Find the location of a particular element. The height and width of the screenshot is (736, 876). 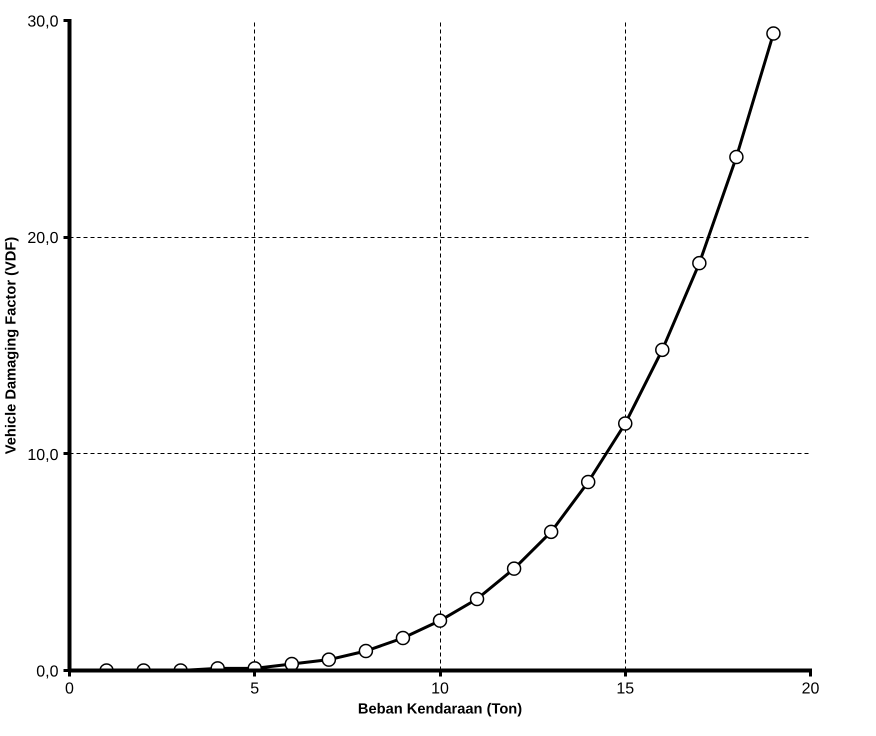

x-tick-label: 10 is located at coordinates (440, 689).